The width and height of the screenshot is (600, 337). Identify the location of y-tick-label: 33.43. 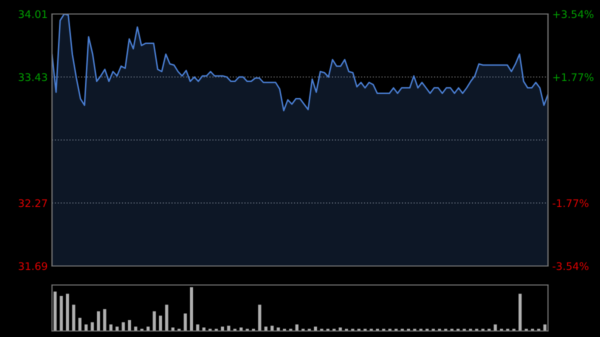
(32, 77).